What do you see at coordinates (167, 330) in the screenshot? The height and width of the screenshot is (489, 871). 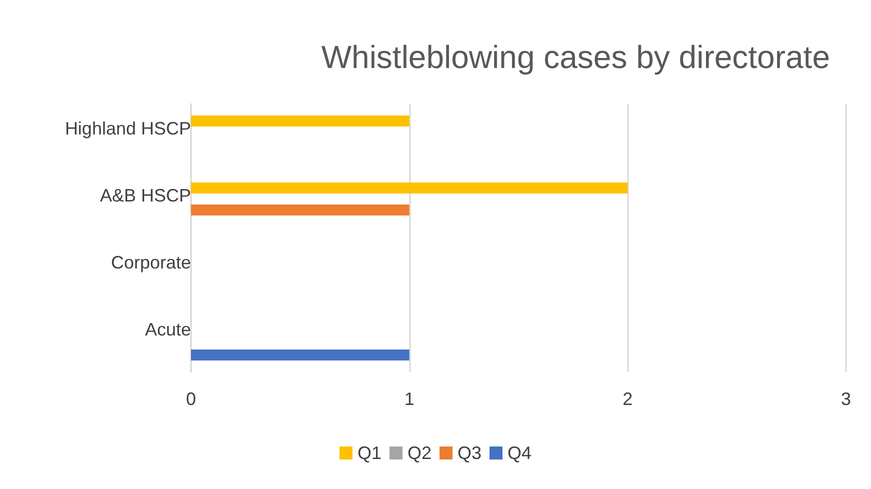 I see `y-tick-label: Acute` at bounding box center [167, 330].